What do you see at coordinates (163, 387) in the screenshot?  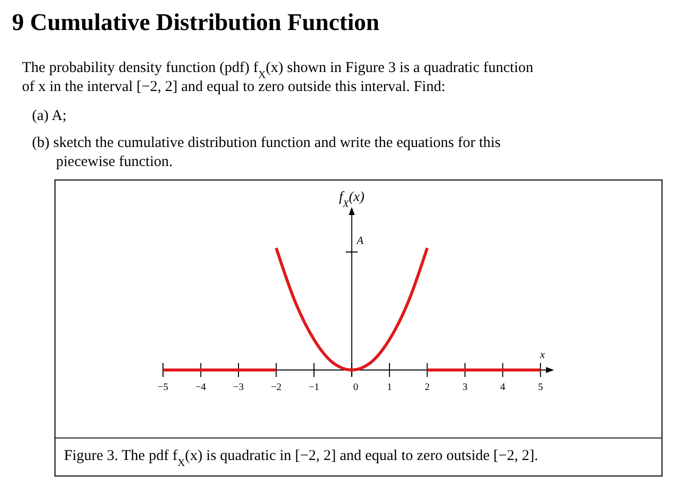 I see `x-tick-label: −5` at bounding box center [163, 387].